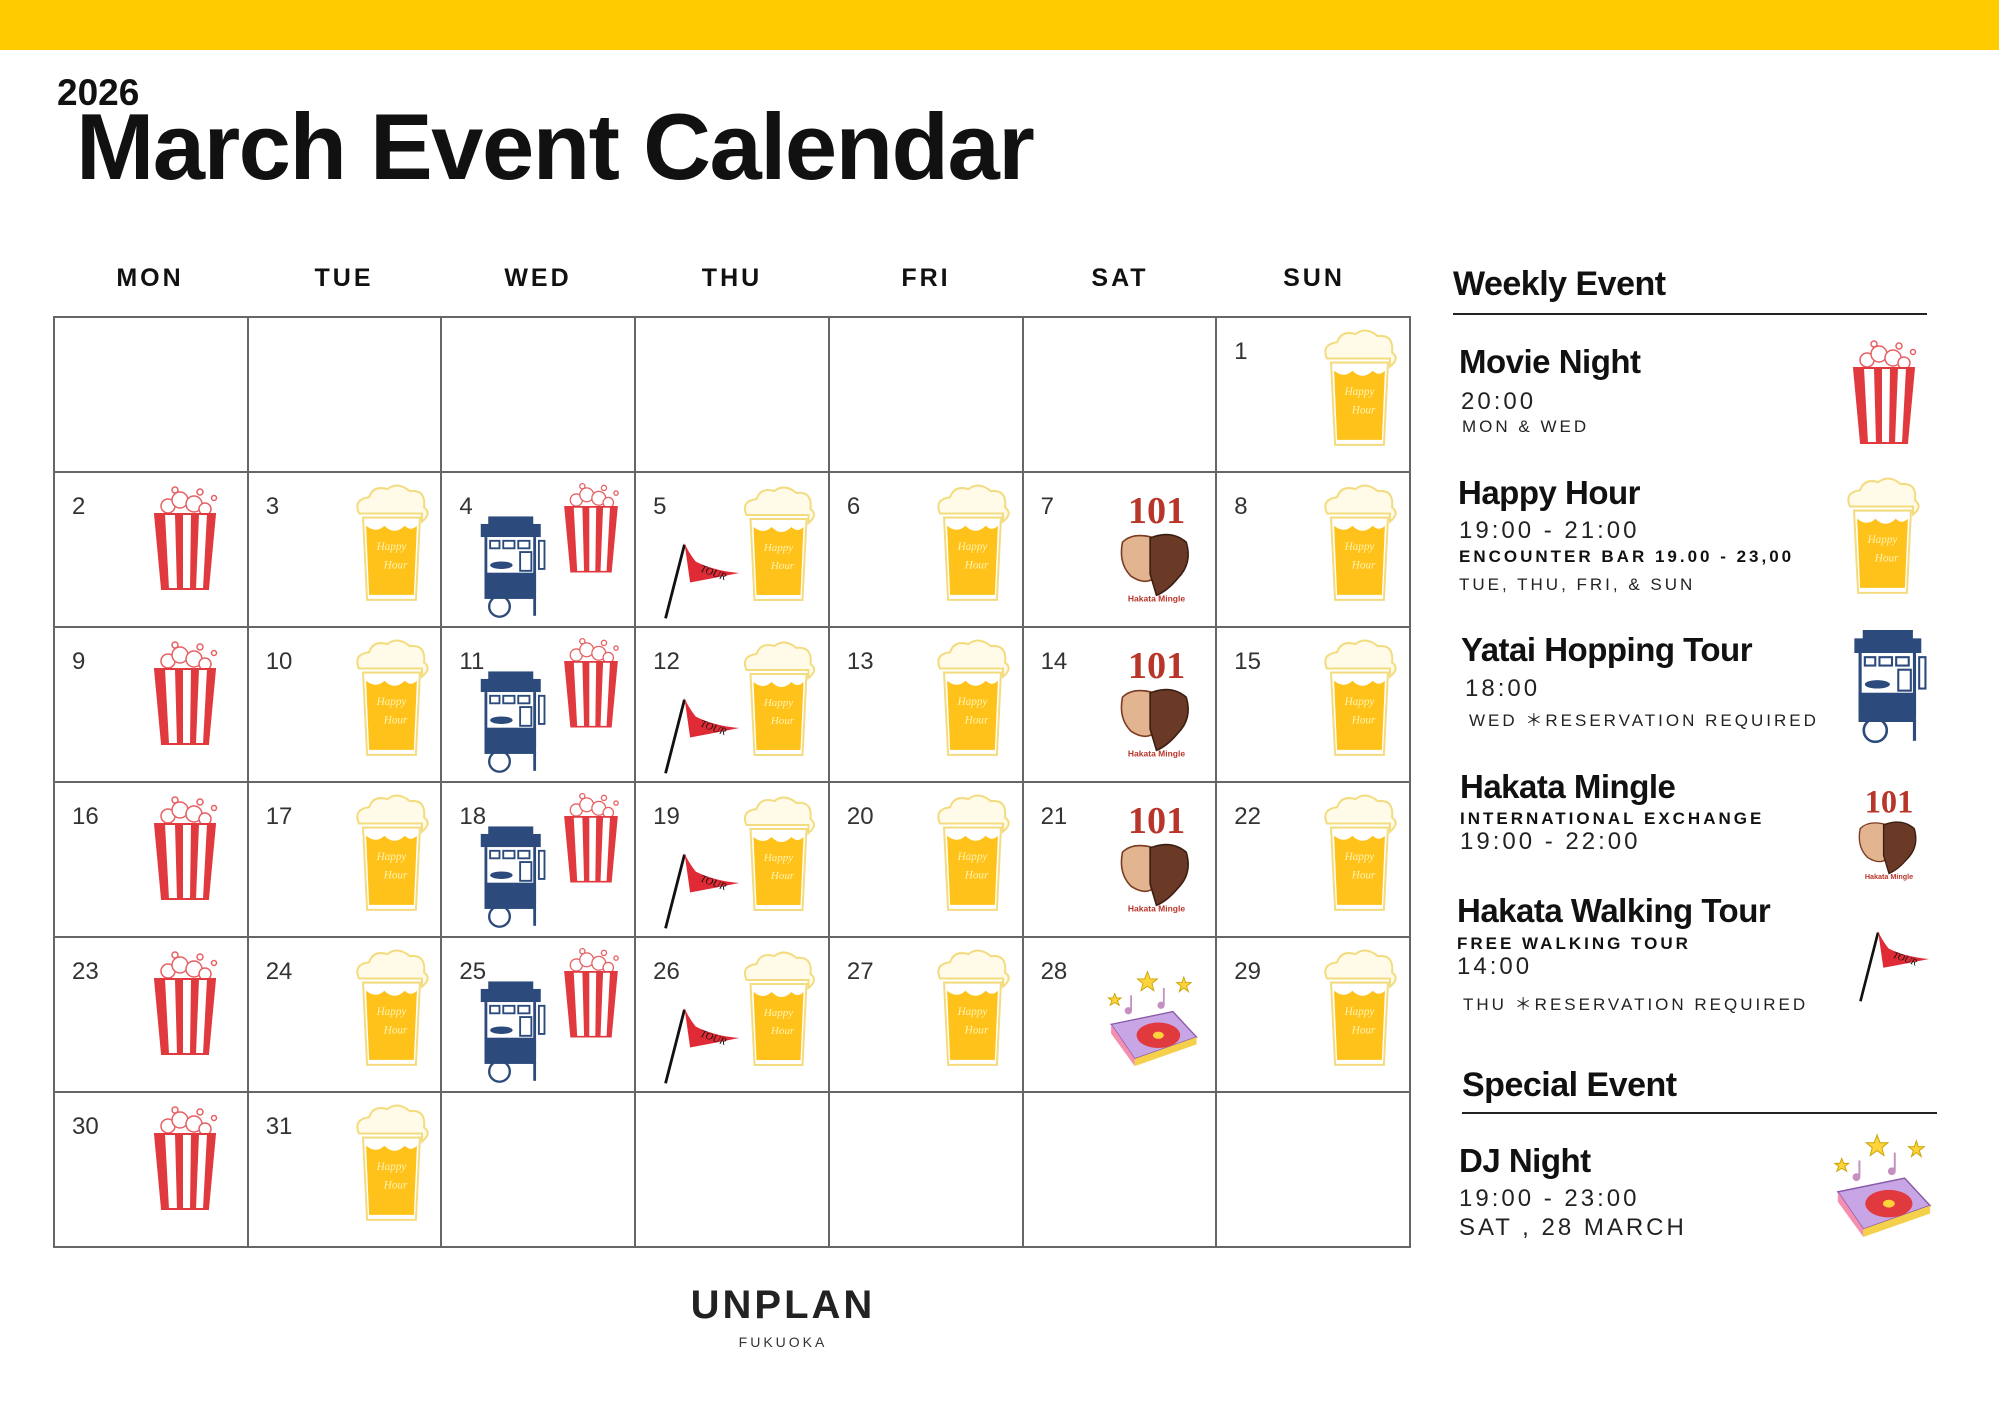  Describe the element at coordinates (1313, 394) in the screenshot. I see `calendar-day: 1 Happy Hour` at that location.